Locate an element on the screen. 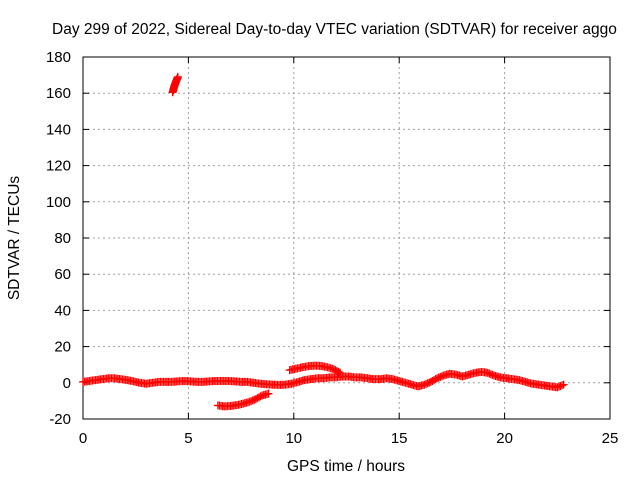 This screenshot has height=480, width=640. x-tick-label: 0 is located at coordinates (83, 438).